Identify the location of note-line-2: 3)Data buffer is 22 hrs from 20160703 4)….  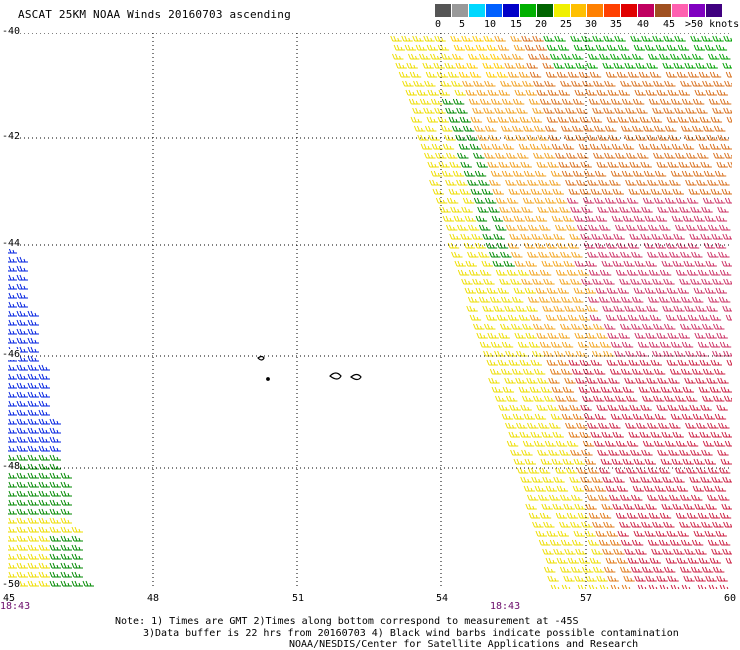
(411, 633).